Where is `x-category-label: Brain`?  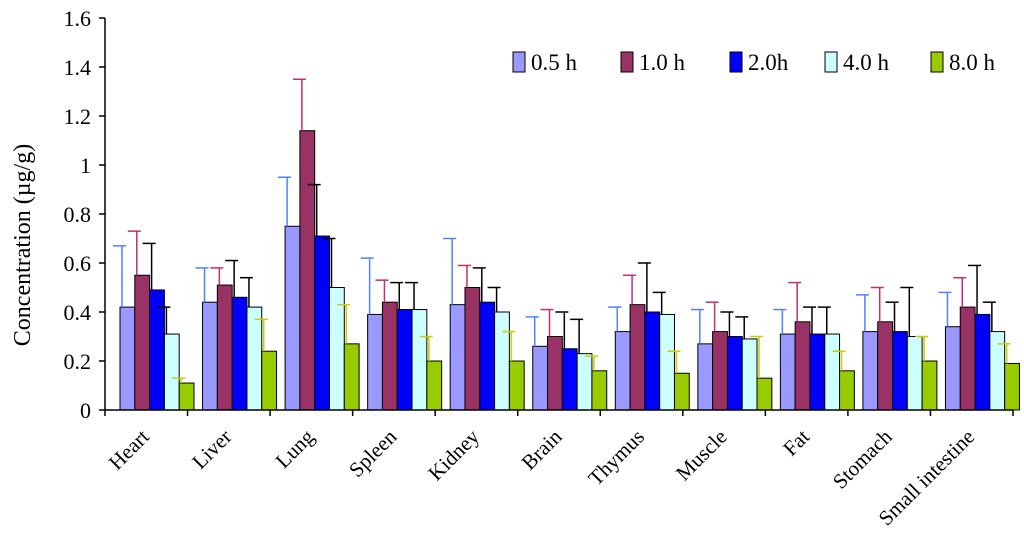 x-category-label: Brain is located at coordinates (542, 449).